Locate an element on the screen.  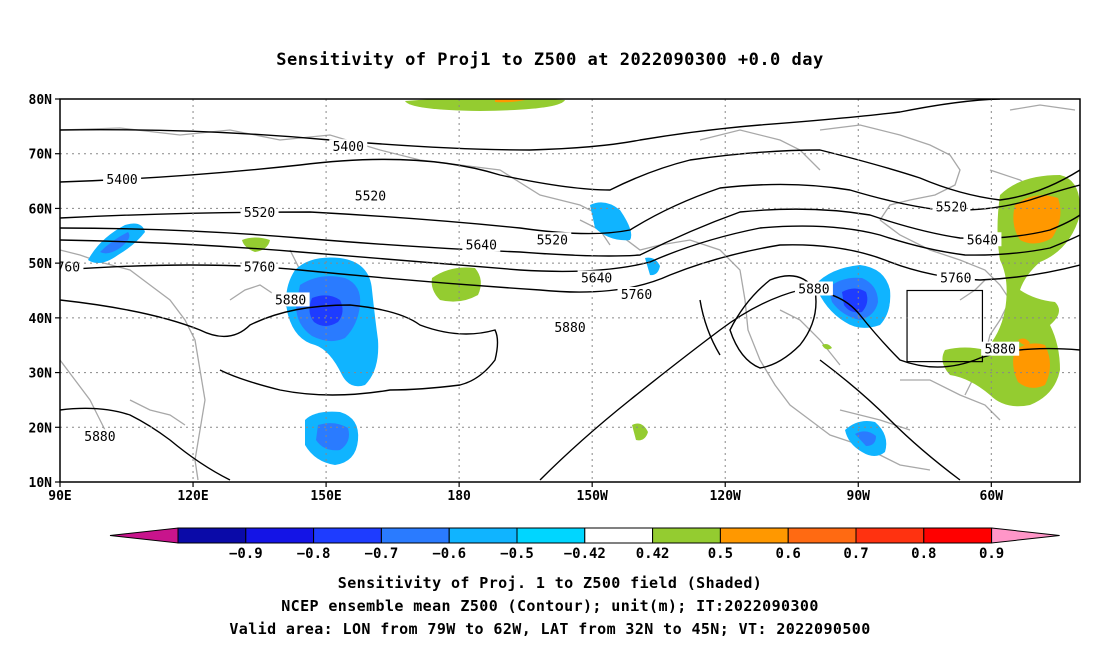
lat-tick-label: 30N is located at coordinates (41, 374).